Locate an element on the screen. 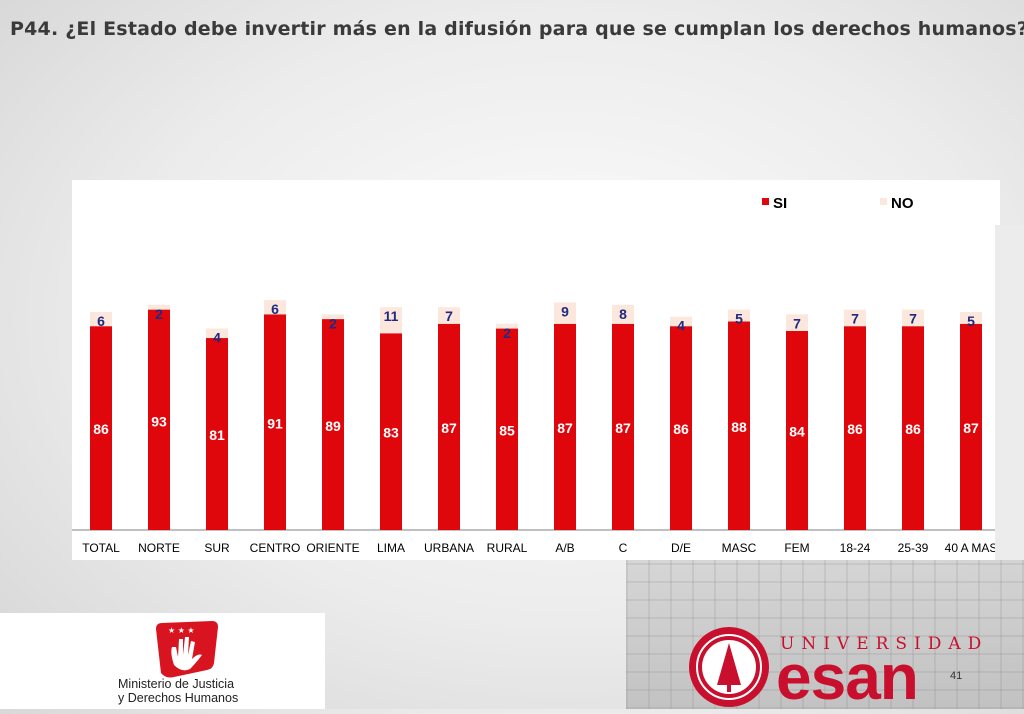 Image resolution: width=1024 pixels, height=714 pixels. bar-no-total is located at coordinates (101, 319).